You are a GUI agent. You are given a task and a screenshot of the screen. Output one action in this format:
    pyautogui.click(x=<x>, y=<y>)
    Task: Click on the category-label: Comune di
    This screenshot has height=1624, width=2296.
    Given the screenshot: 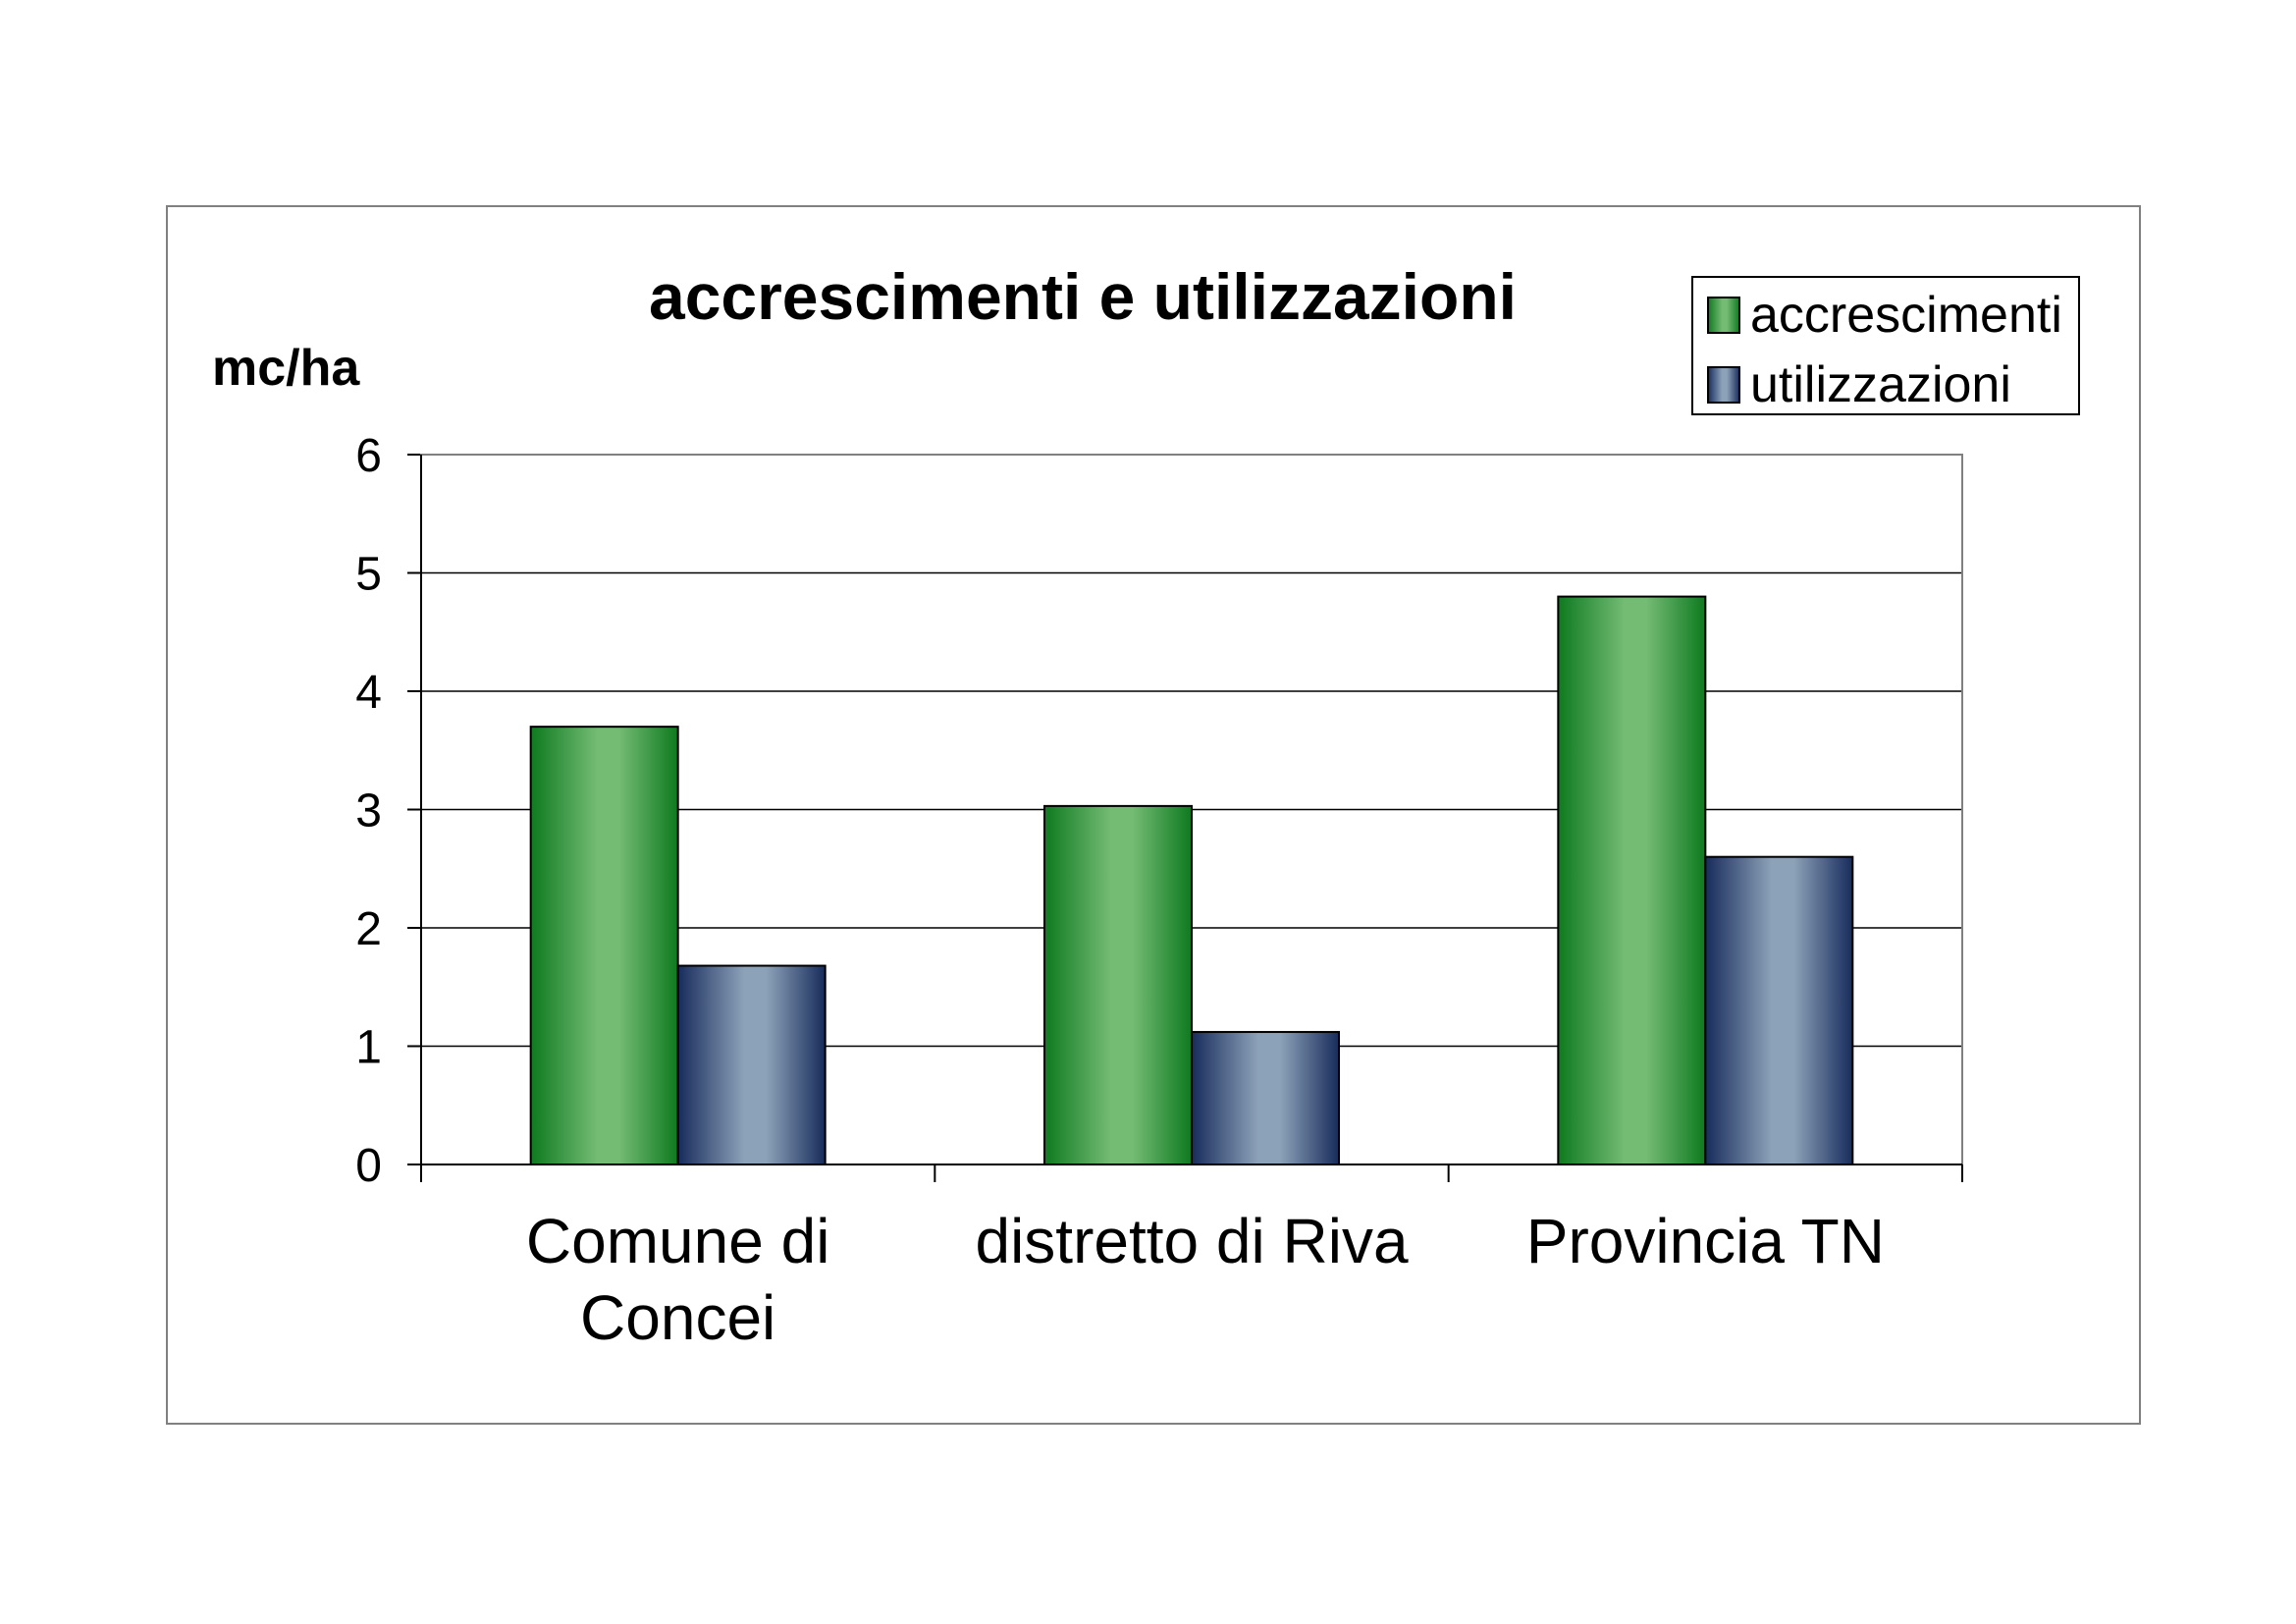 What is the action you would take?
    pyautogui.click(x=678, y=1241)
    